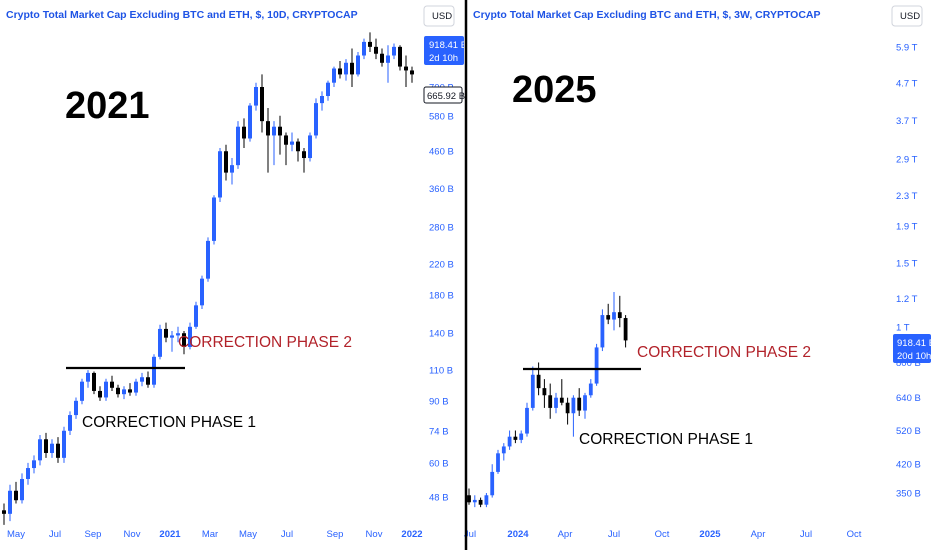 The image size is (932, 555). I want to click on left-price-countdown: 2d 10h, so click(443, 58).